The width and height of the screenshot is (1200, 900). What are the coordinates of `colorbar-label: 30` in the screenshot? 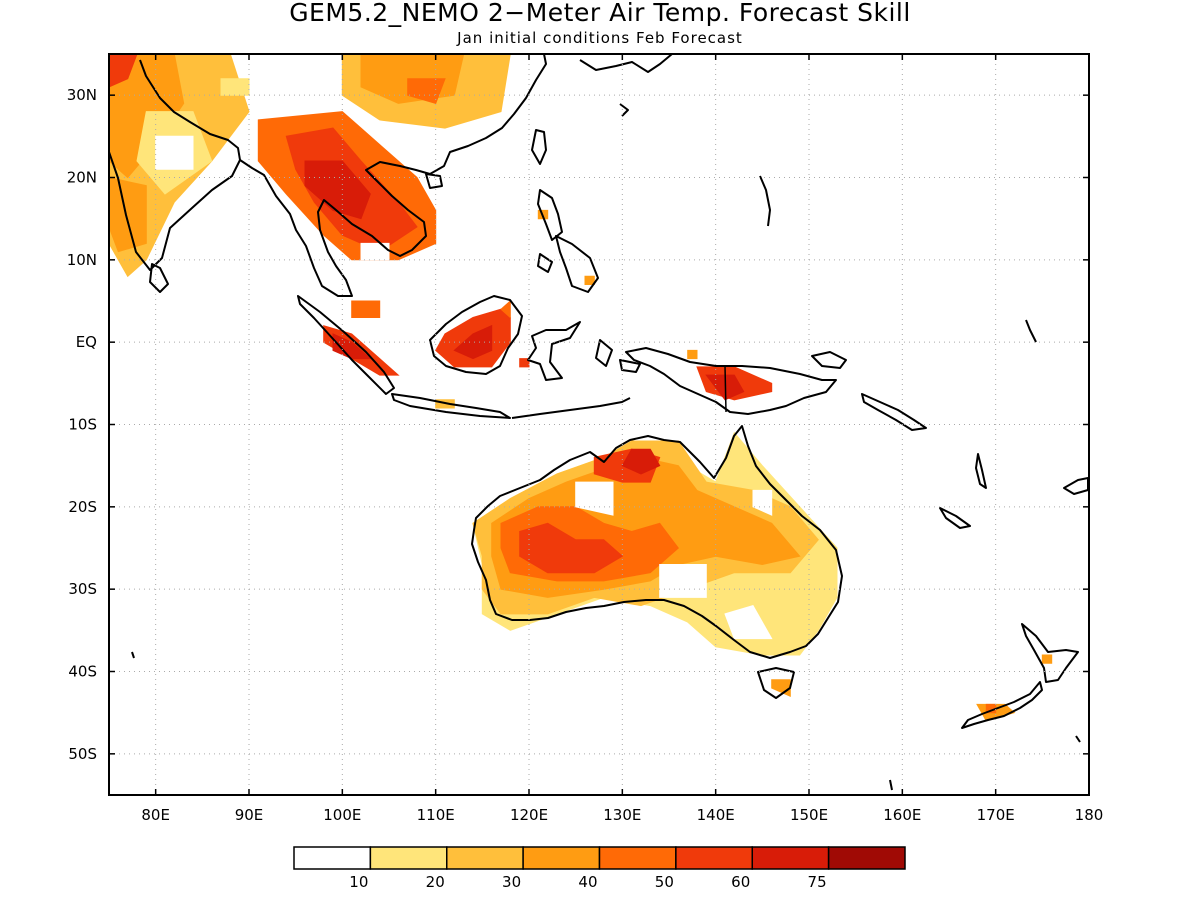 It's located at (511, 882).